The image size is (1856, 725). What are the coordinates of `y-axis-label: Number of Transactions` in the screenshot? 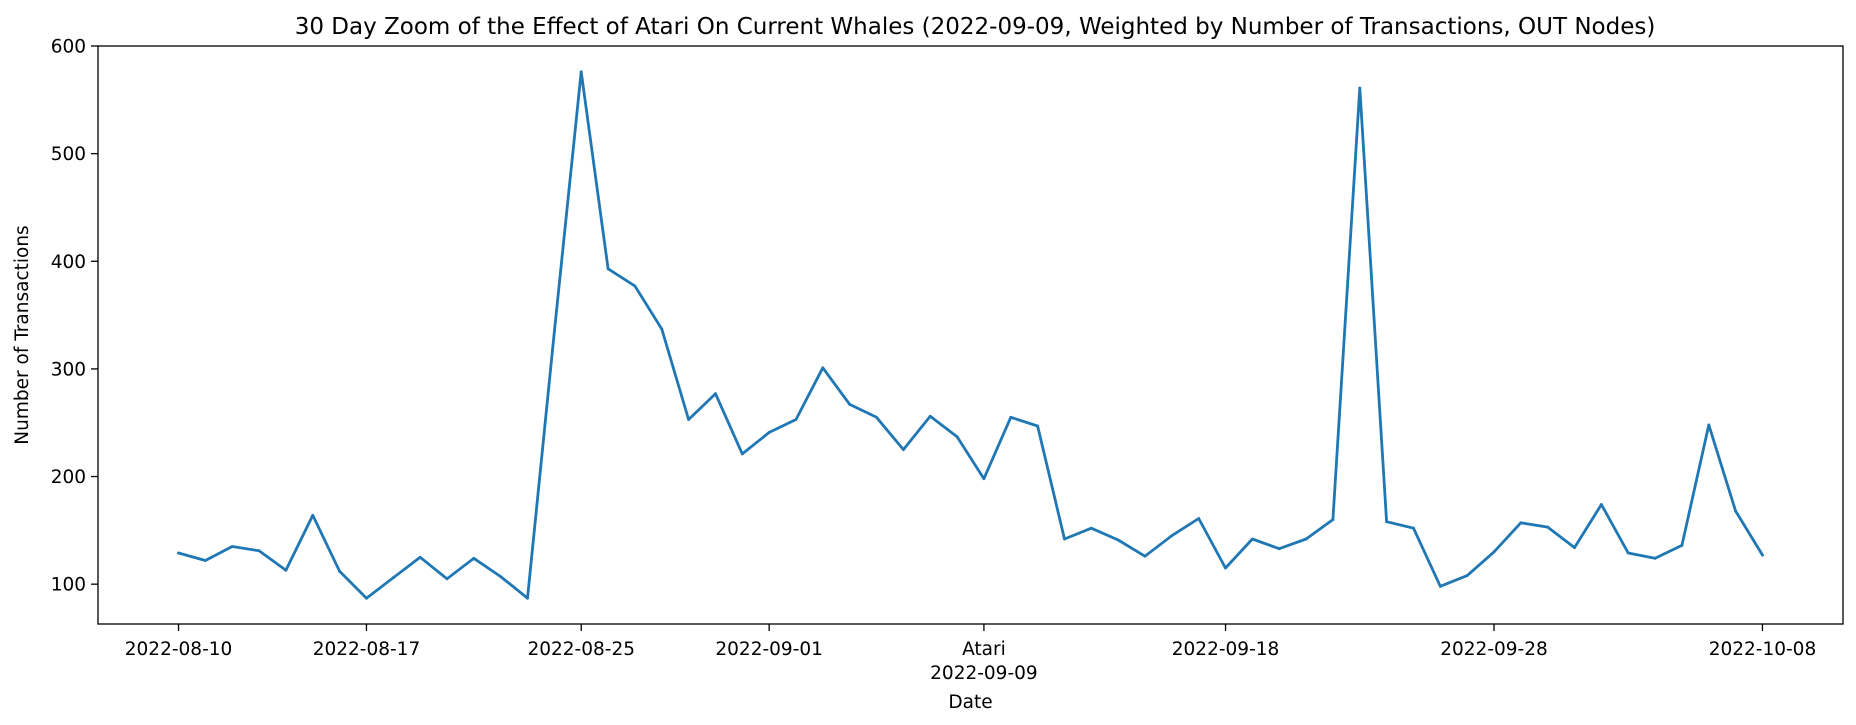 It's located at (22, 334).